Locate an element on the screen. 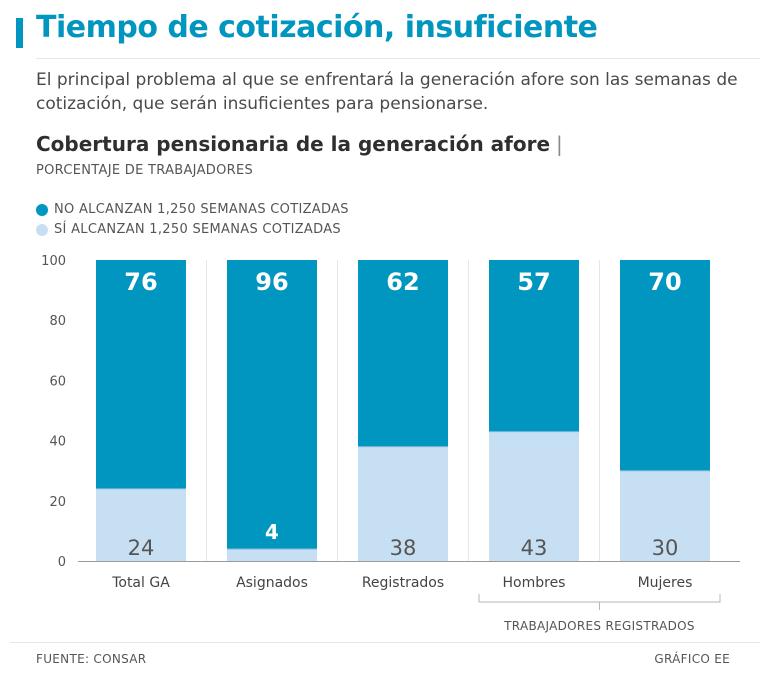 The height and width of the screenshot is (695, 768). x-category-label: Total GA is located at coordinates (140, 583).